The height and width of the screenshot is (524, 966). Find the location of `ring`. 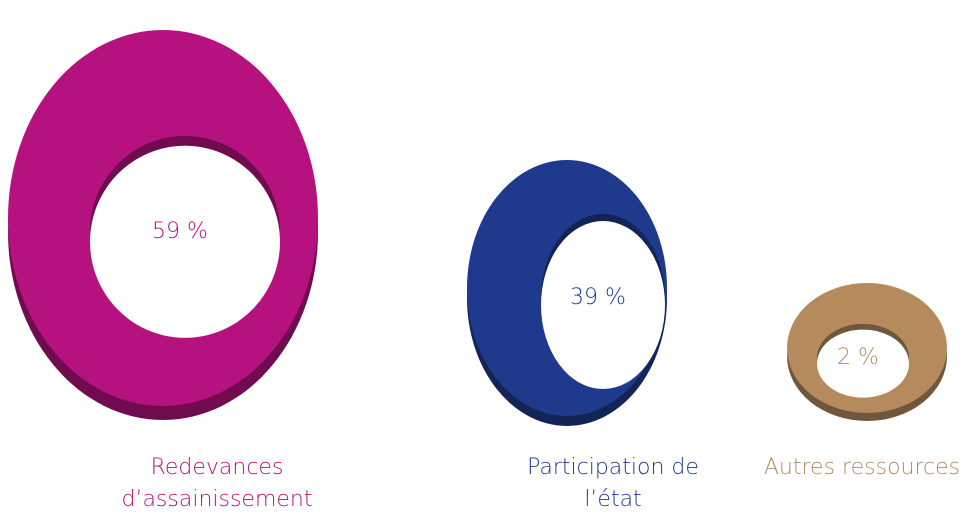

ring is located at coordinates (567, 288).